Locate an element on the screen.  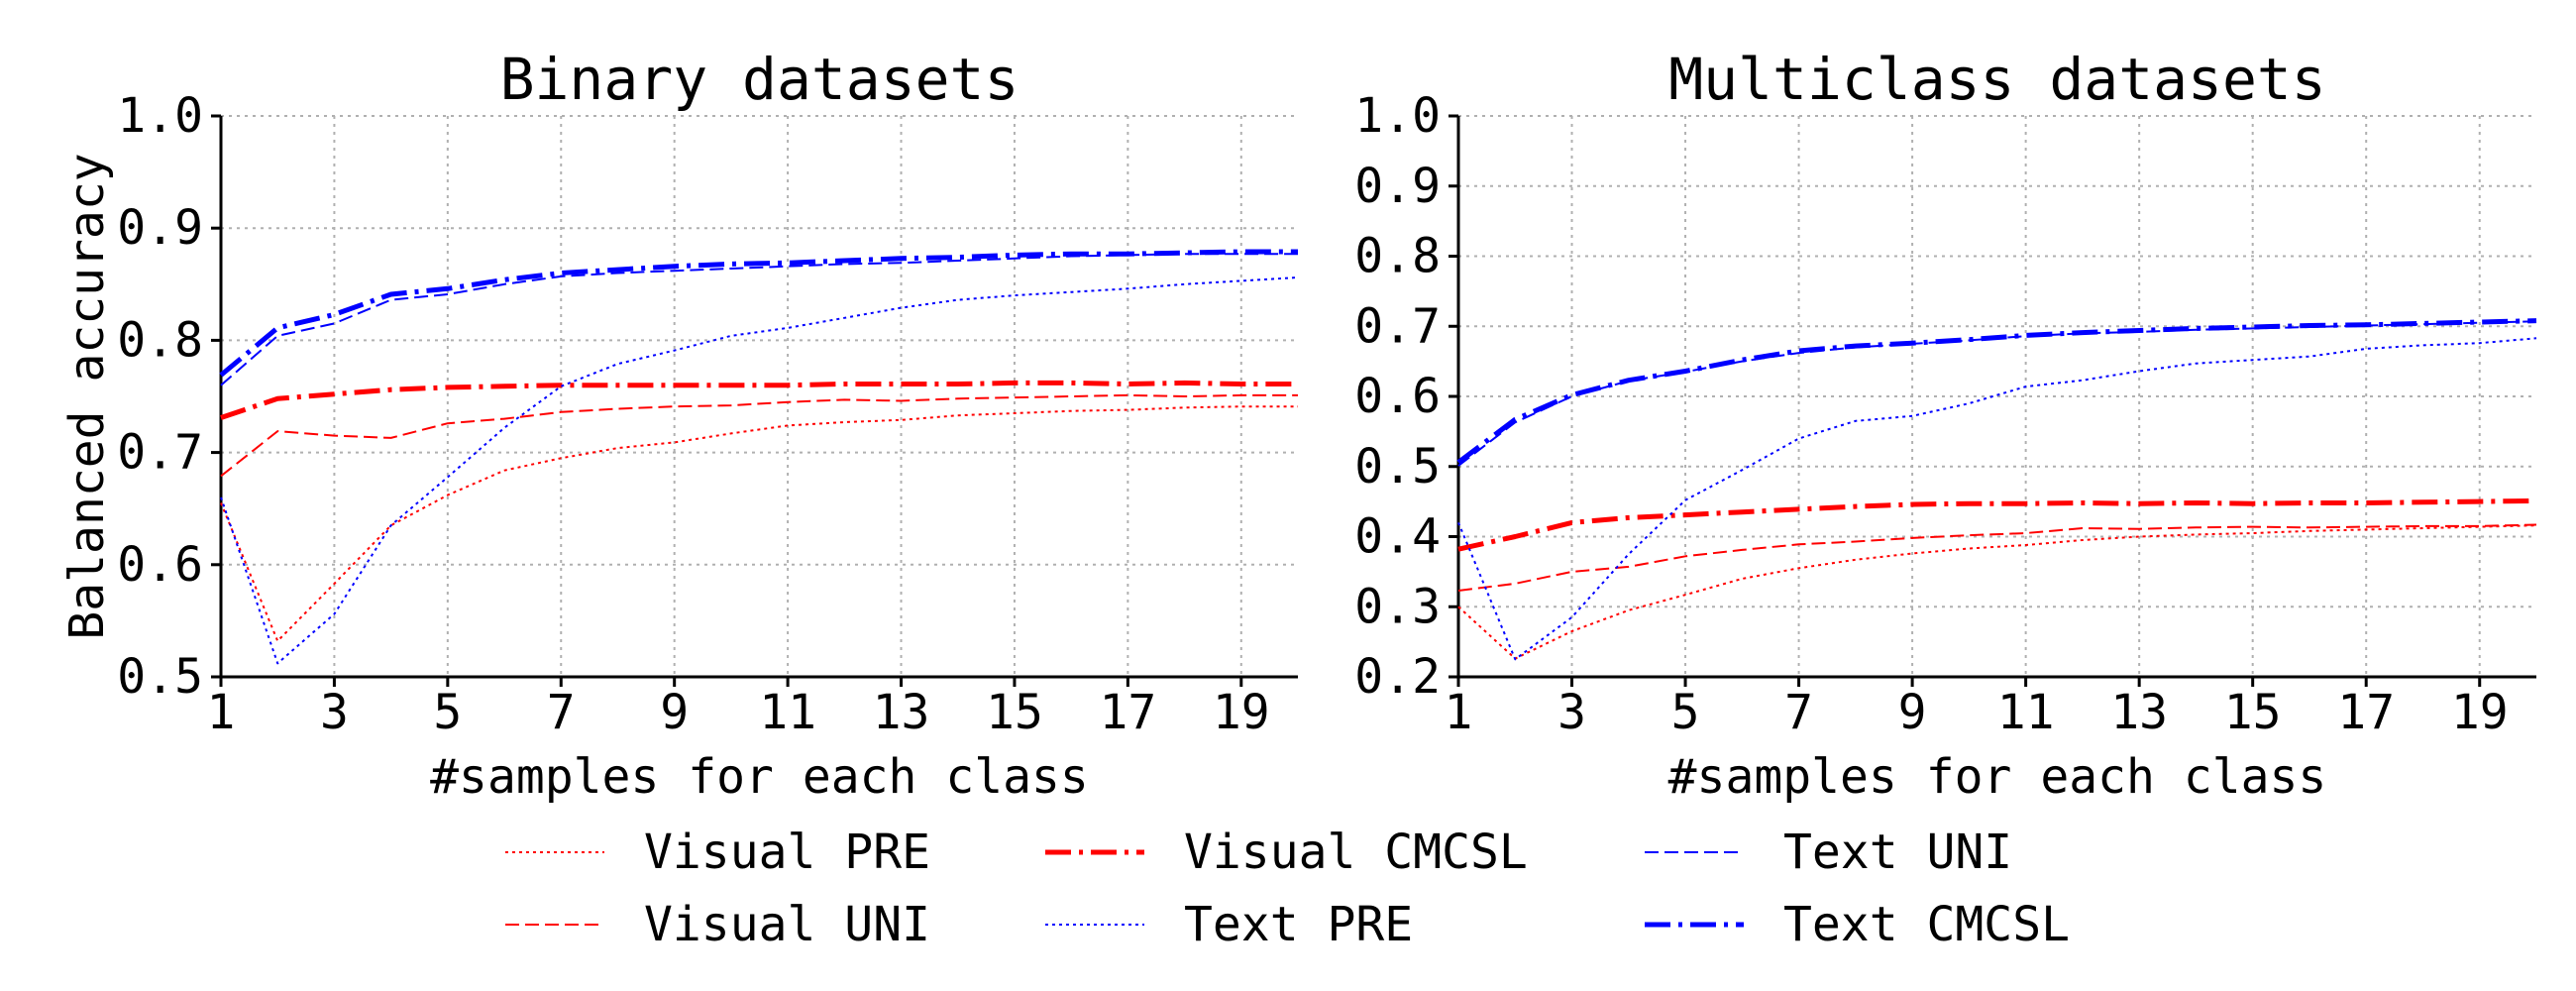
y-tick-label: 0.4 is located at coordinates (1397, 537).